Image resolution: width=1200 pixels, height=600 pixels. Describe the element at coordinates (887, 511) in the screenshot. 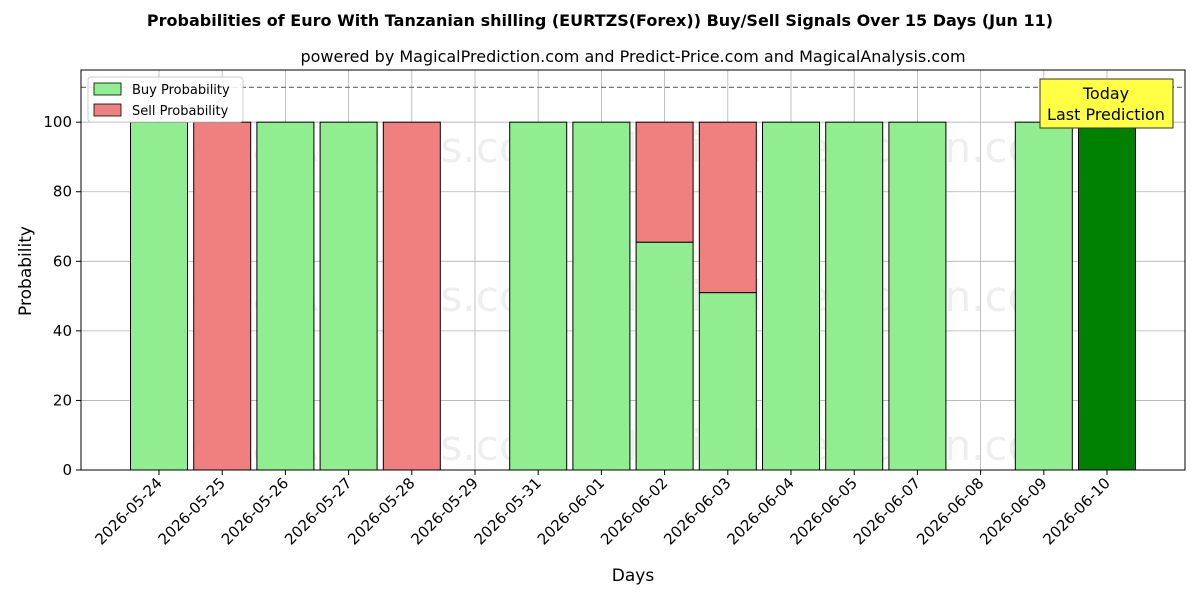

I see `x-tick-label: 2026-06-07` at that location.